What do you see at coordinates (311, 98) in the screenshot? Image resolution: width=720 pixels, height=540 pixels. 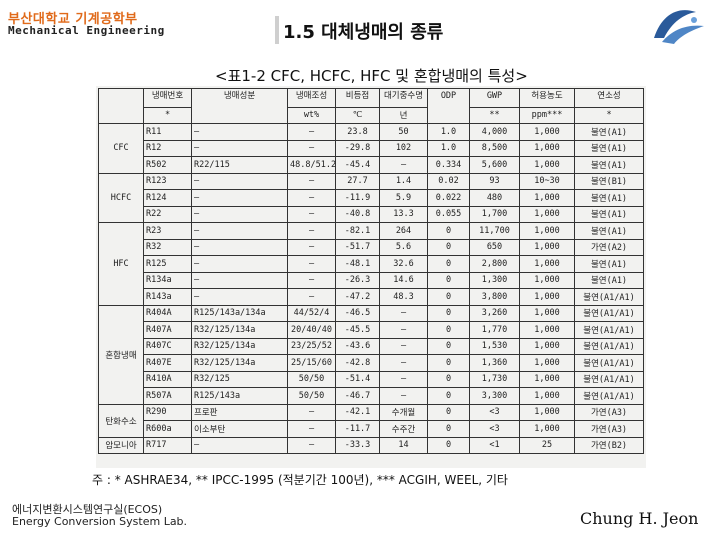 I see `header-cell: 냉매조성` at bounding box center [311, 98].